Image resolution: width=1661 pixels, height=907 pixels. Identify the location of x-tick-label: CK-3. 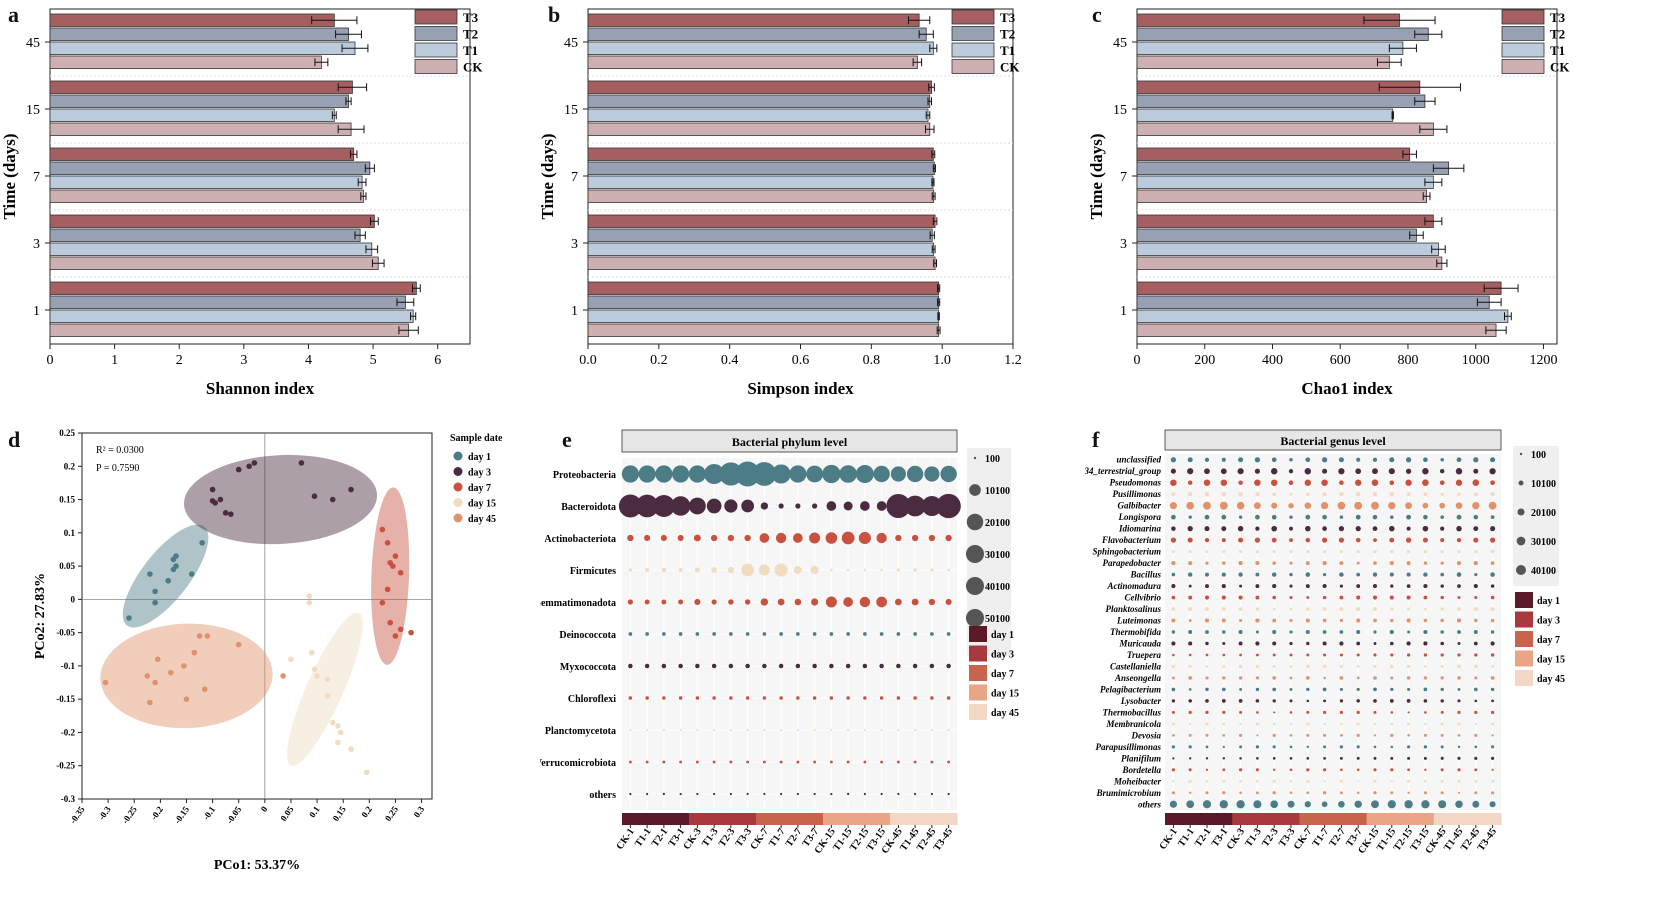
(1236, 838).